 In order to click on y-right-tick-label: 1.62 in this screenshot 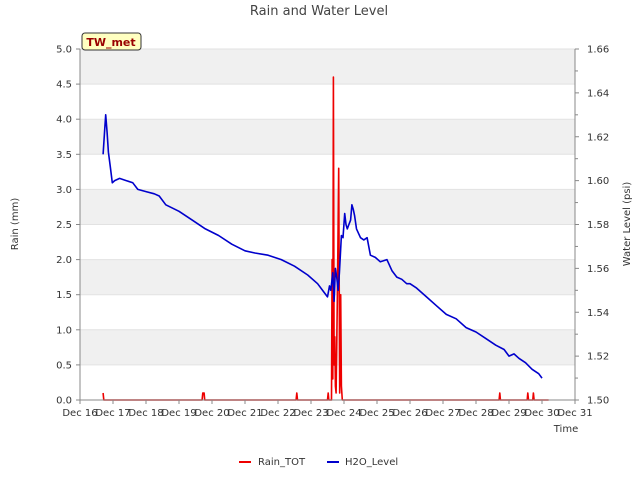, I will do `click(598, 137)`.